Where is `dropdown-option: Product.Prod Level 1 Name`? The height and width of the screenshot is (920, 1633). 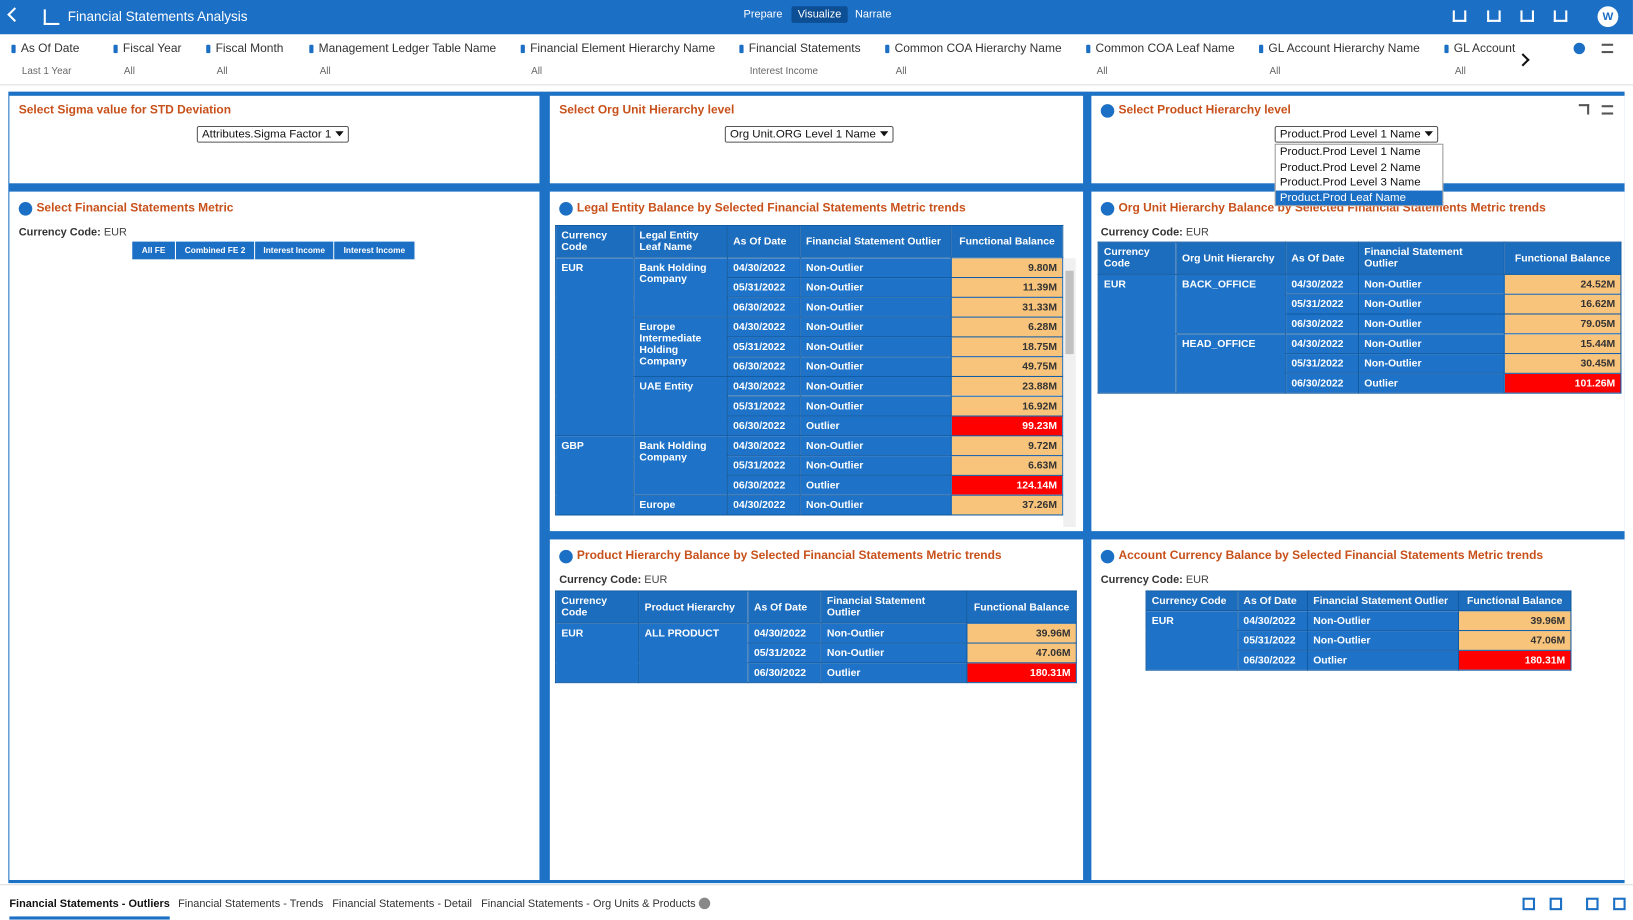
dropdown-option: Product.Prod Level 1 Name is located at coordinates (1350, 152).